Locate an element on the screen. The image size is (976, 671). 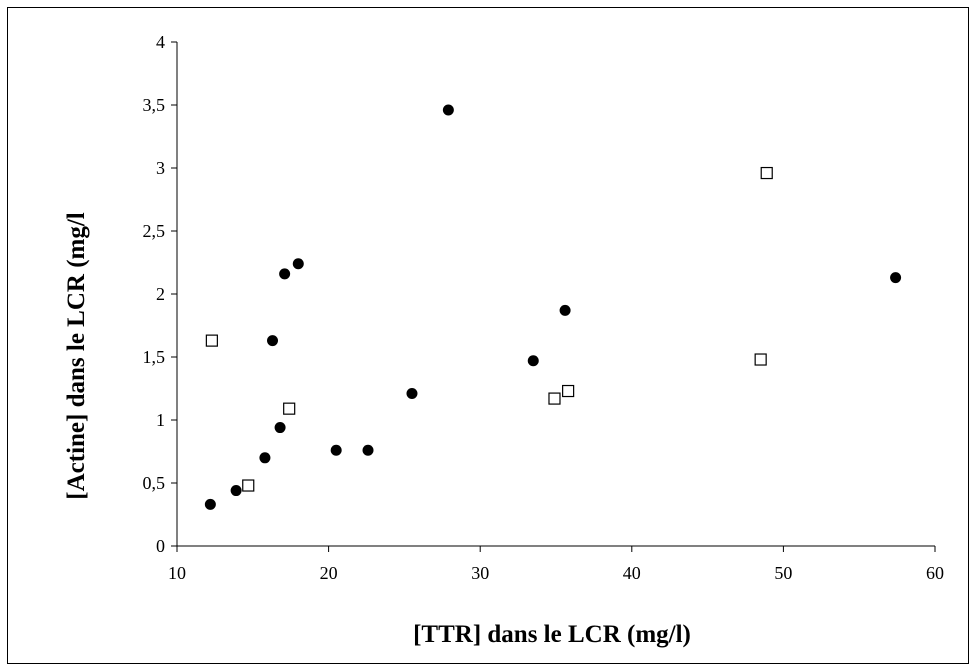
x-axis-title: [TTR] dans le LCR (mg/l) is located at coordinates (552, 634).